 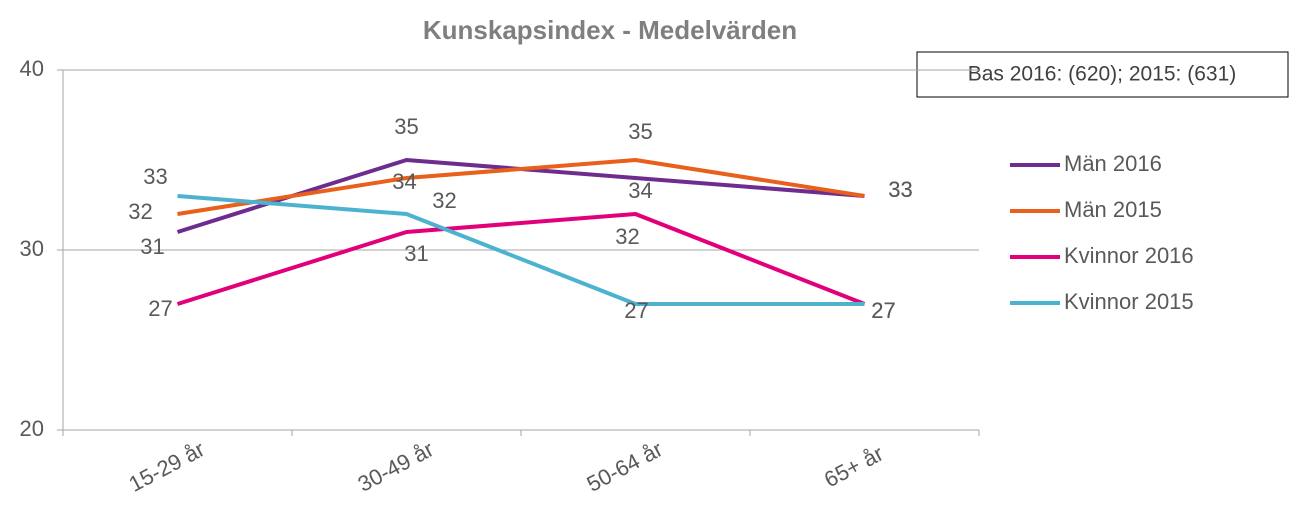 I want to click on legend-label: Kvinnor 2016, so click(x=1129, y=255).